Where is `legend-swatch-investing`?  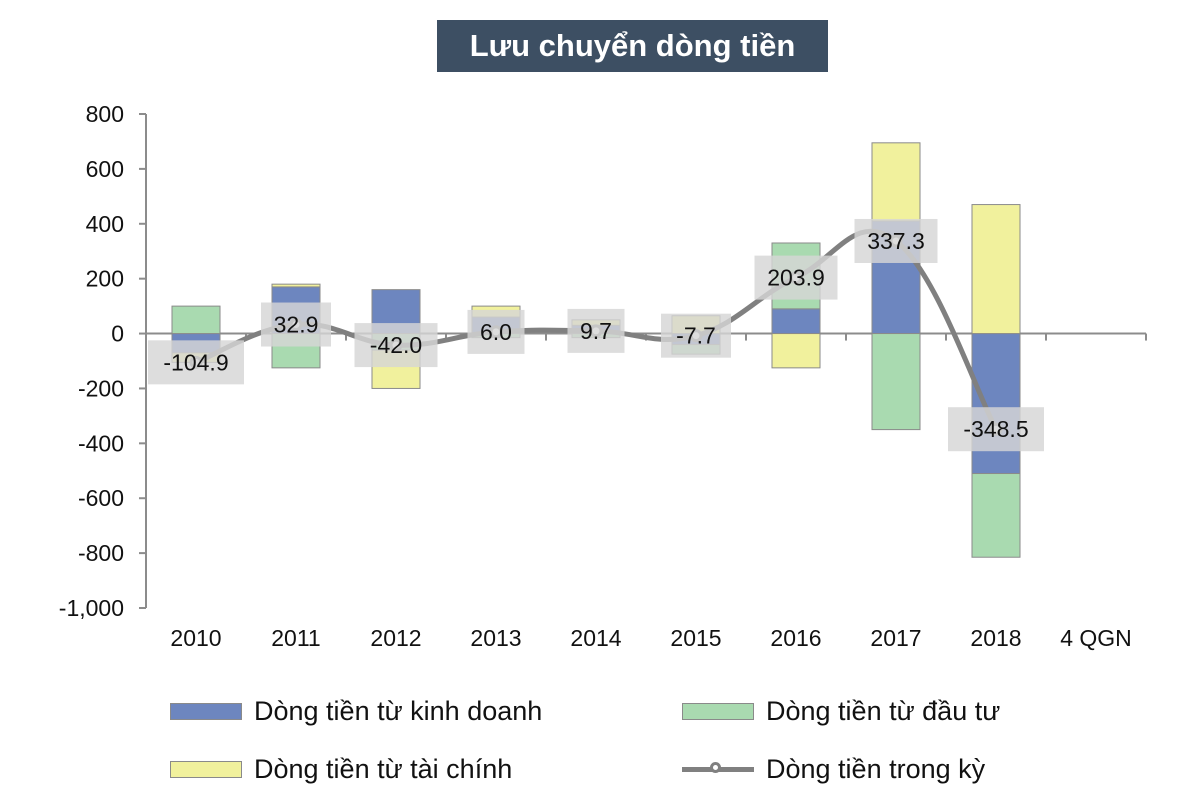
legend-swatch-investing is located at coordinates (718, 711).